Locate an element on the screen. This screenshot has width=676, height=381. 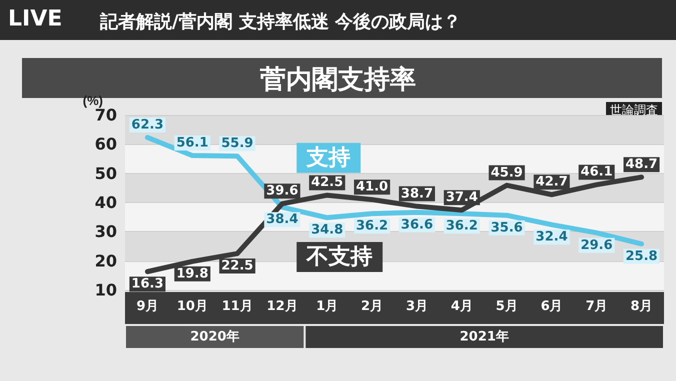
data-label: 29.6 is located at coordinates (596, 245).